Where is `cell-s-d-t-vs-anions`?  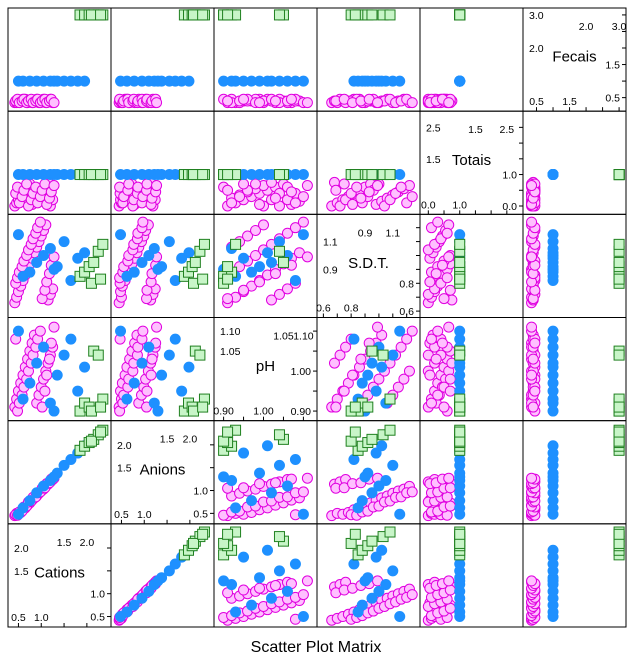 cell-s-d-t-vs-anions is located at coordinates (162, 265).